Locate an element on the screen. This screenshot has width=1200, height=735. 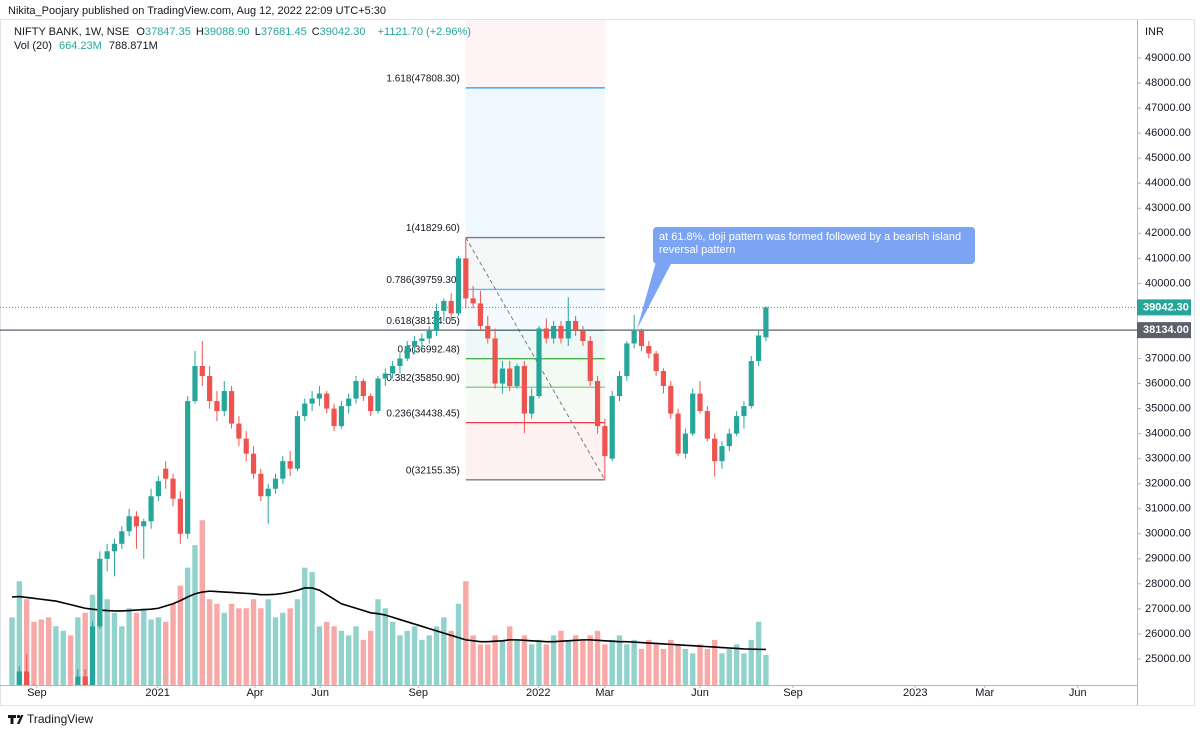
y-tick-label: 46000.00 is located at coordinates (1168, 133).